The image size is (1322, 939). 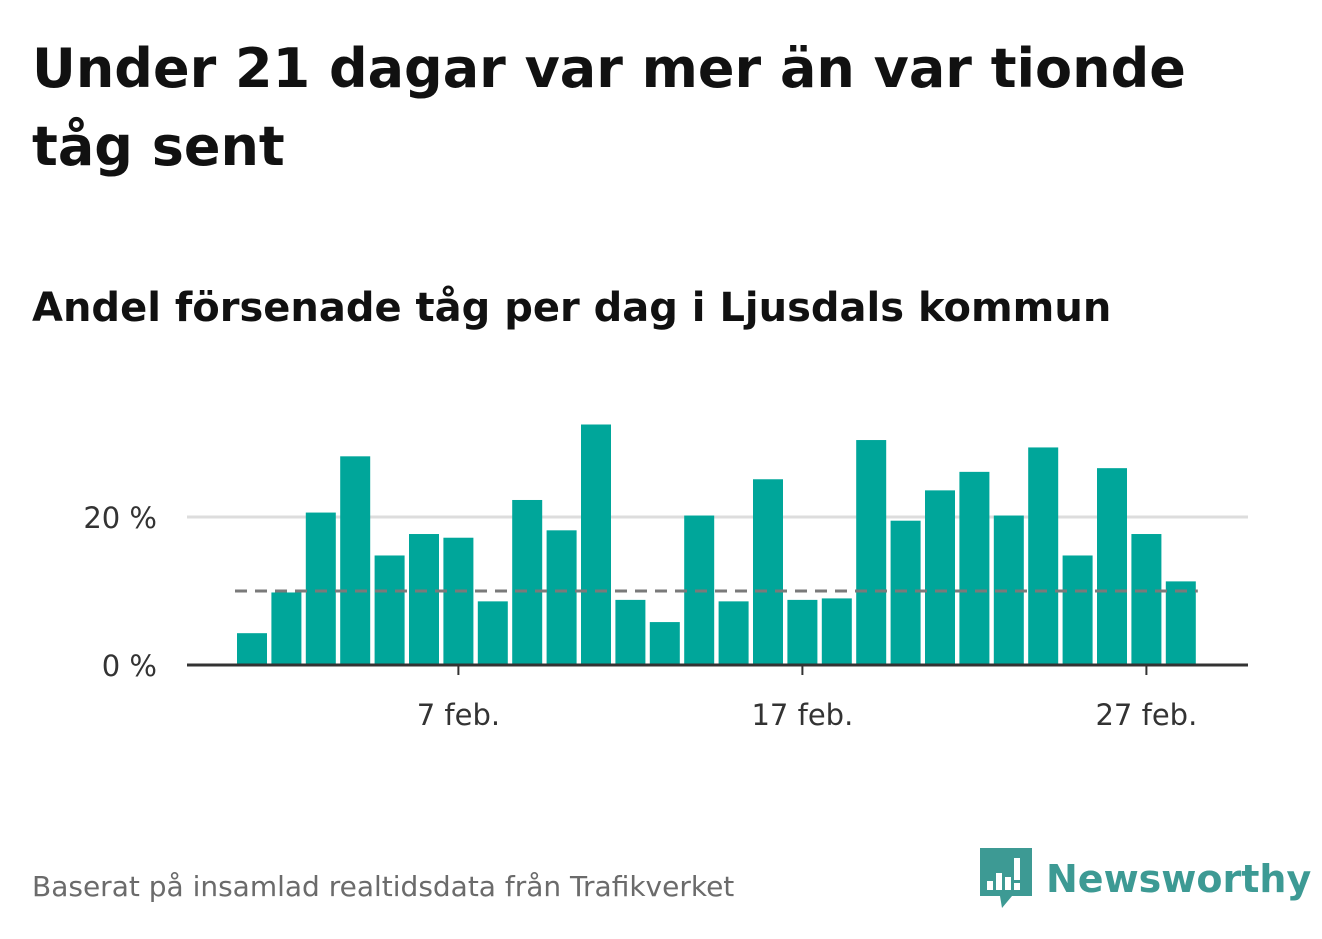 What do you see at coordinates (1146, 715) in the screenshot?
I see `x-tick-label: 27 feb.` at bounding box center [1146, 715].